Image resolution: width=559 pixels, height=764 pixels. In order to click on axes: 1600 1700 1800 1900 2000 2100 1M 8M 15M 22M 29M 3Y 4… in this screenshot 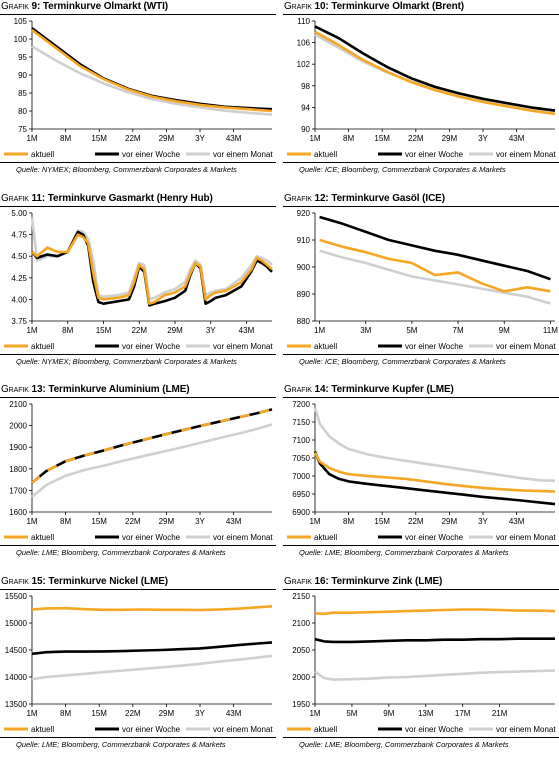, I will do `click(140, 463)`.